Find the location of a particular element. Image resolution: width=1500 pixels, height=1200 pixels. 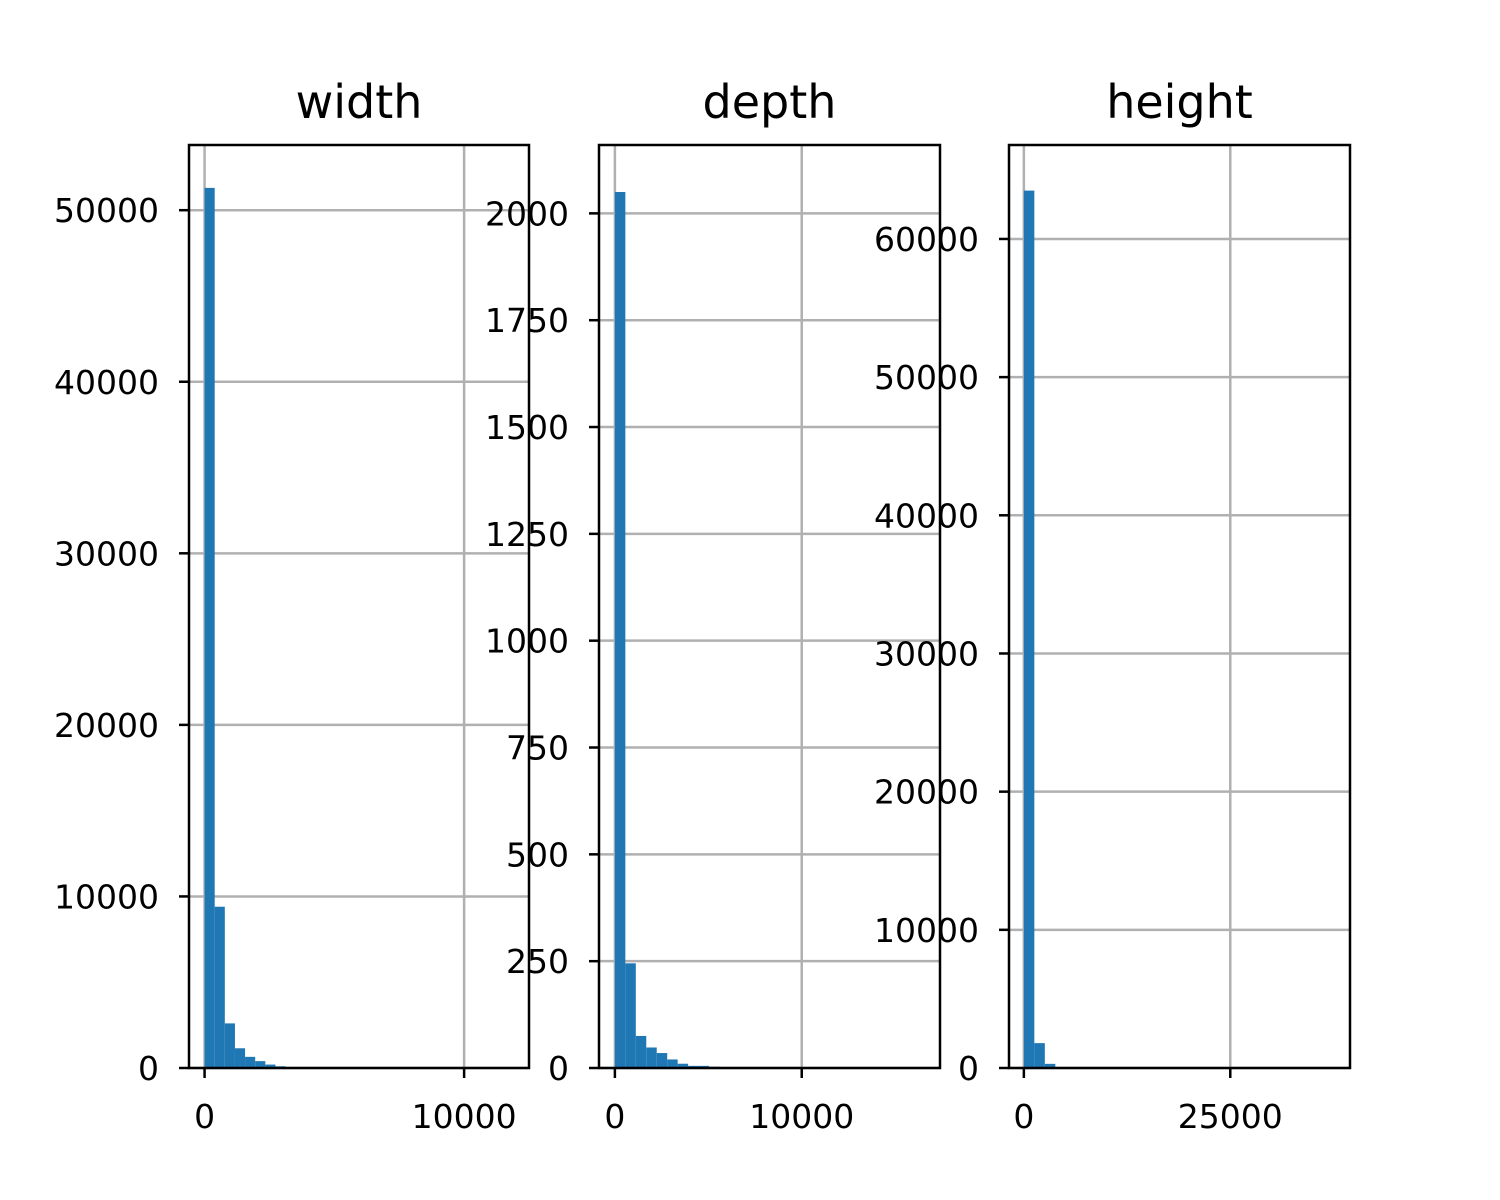

y-tick-label: 500 is located at coordinates (537, 854).